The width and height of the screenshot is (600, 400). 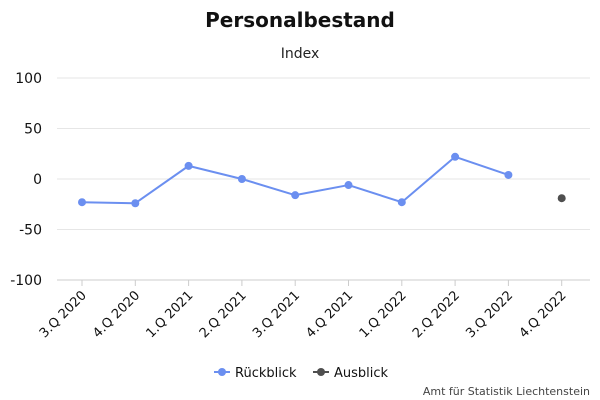 I want to click on x-tick-label: 2.Q 2022, so click(x=436, y=314).